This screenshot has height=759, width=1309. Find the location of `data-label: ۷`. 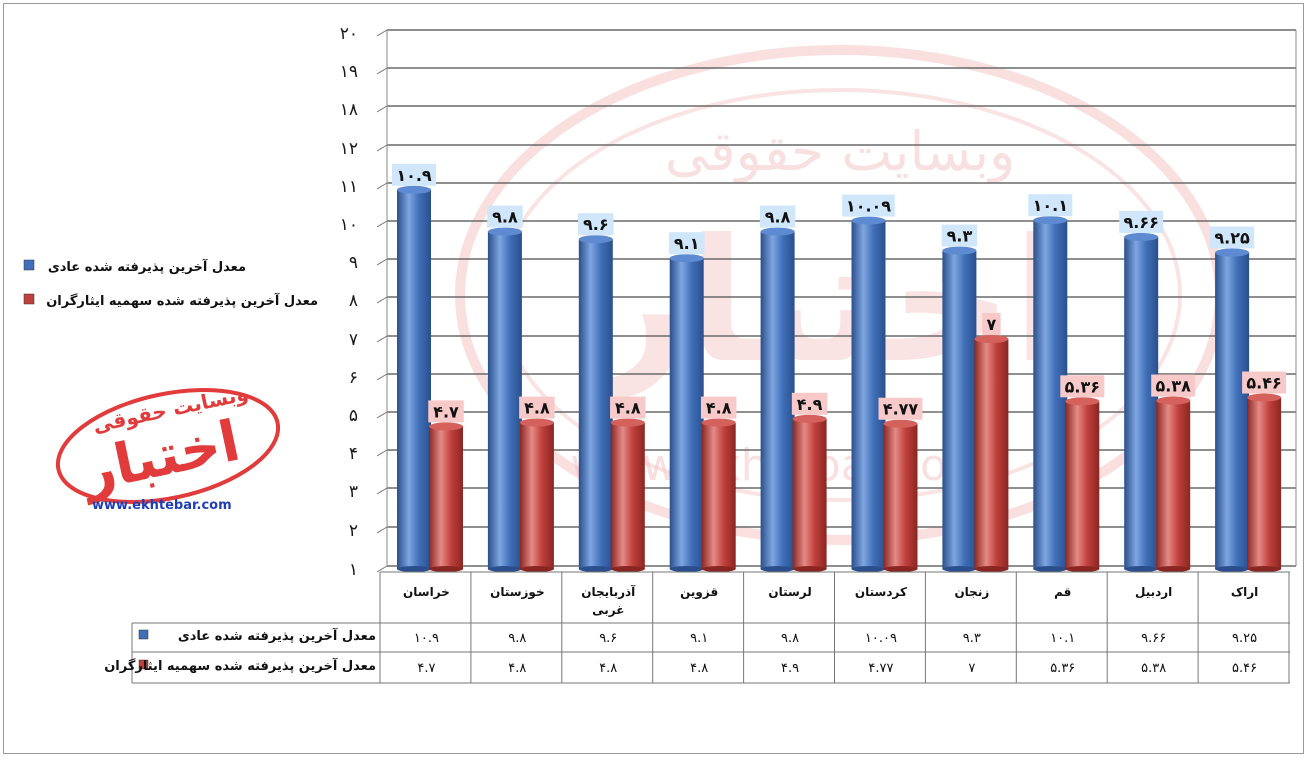

data-label: ۷ is located at coordinates (991, 324).